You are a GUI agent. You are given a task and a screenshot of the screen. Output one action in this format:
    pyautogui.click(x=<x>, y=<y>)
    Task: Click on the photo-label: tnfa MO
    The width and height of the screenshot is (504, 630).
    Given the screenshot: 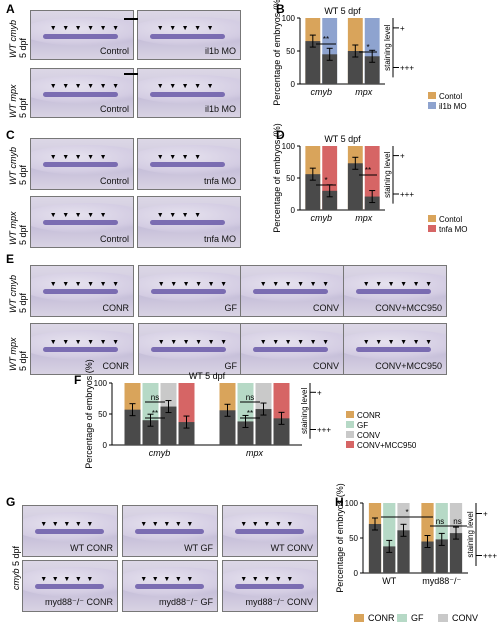 What is the action you would take?
    pyautogui.click(x=219, y=239)
    